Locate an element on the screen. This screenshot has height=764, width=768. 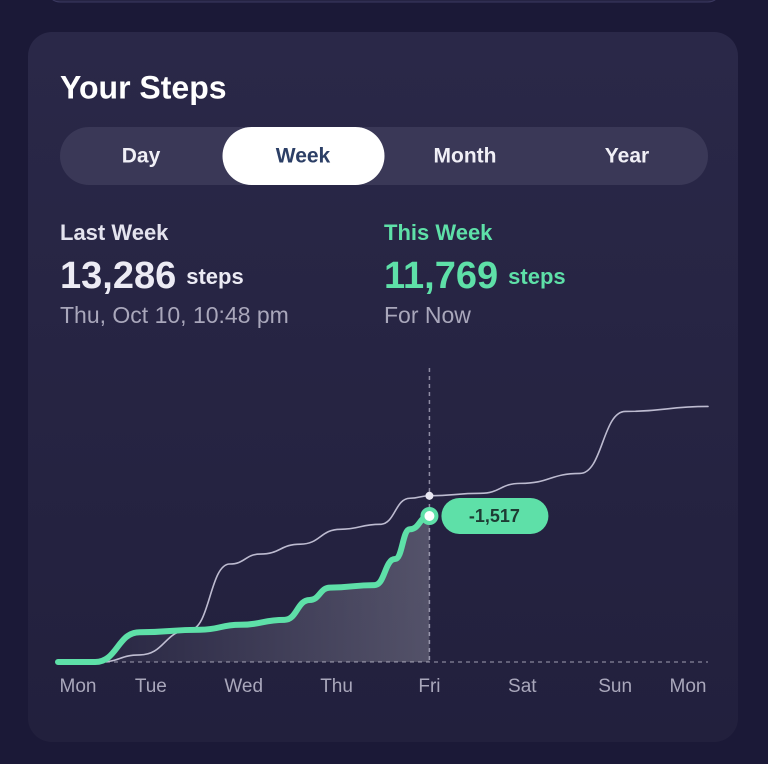
tab: Year is located at coordinates (627, 156).